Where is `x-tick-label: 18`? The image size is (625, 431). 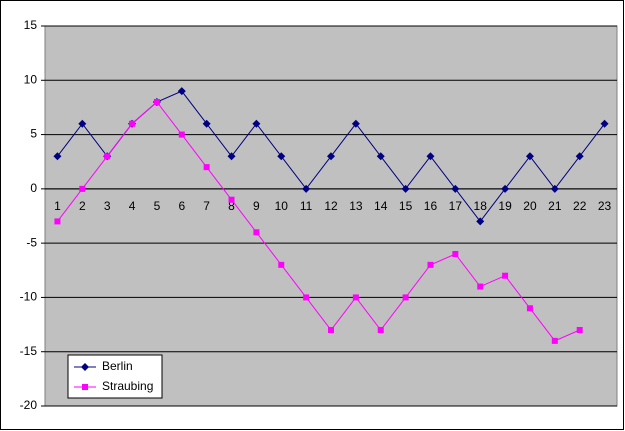
x-tick-label: 18 is located at coordinates (481, 206).